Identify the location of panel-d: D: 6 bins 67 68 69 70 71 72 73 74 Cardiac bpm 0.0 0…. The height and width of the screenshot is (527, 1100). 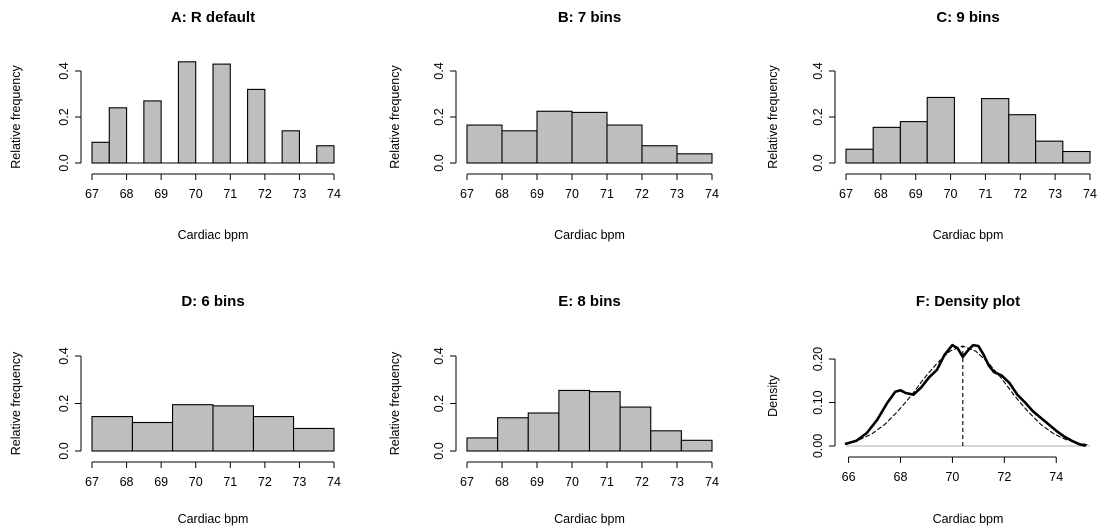
(175, 409).